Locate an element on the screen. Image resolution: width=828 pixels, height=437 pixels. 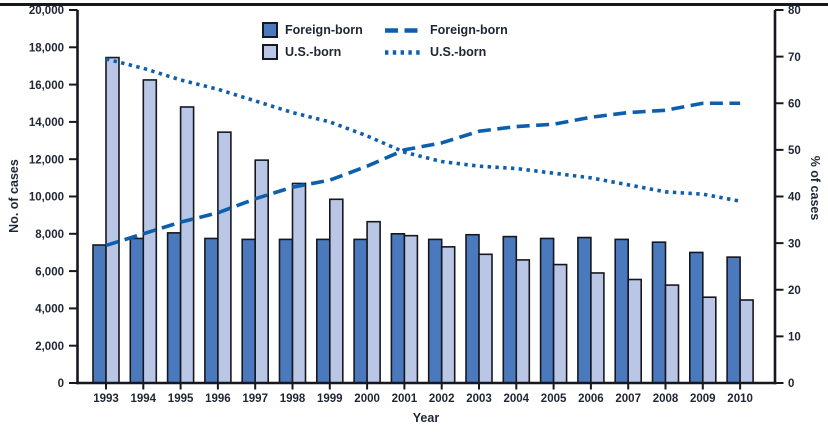
y-tick-label-left: 10,000 is located at coordinates (46, 198).